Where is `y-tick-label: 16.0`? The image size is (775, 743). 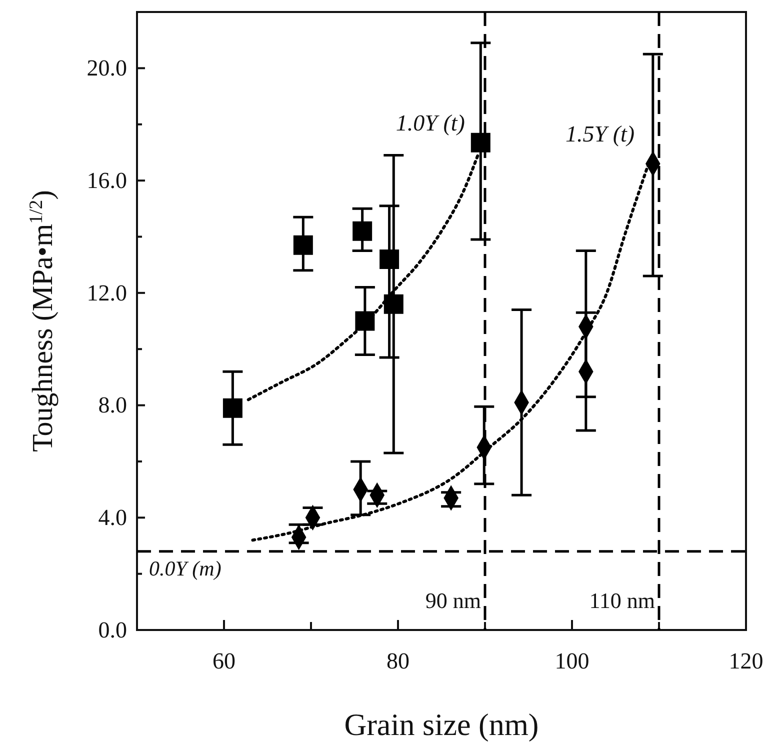
y-tick-label: 16.0 is located at coordinates (106, 180).